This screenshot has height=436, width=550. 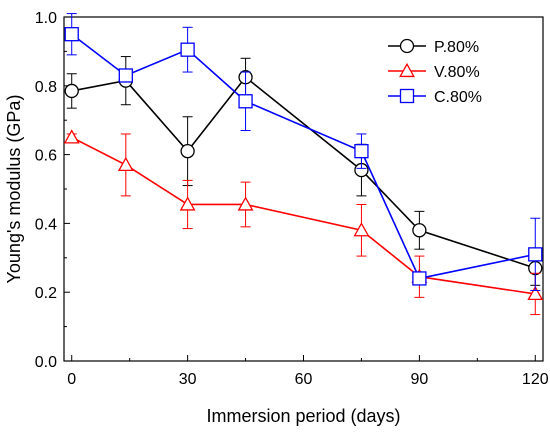 What do you see at coordinates (46, 87) in the screenshot?
I see `y-tick-label: 0.8` at bounding box center [46, 87].